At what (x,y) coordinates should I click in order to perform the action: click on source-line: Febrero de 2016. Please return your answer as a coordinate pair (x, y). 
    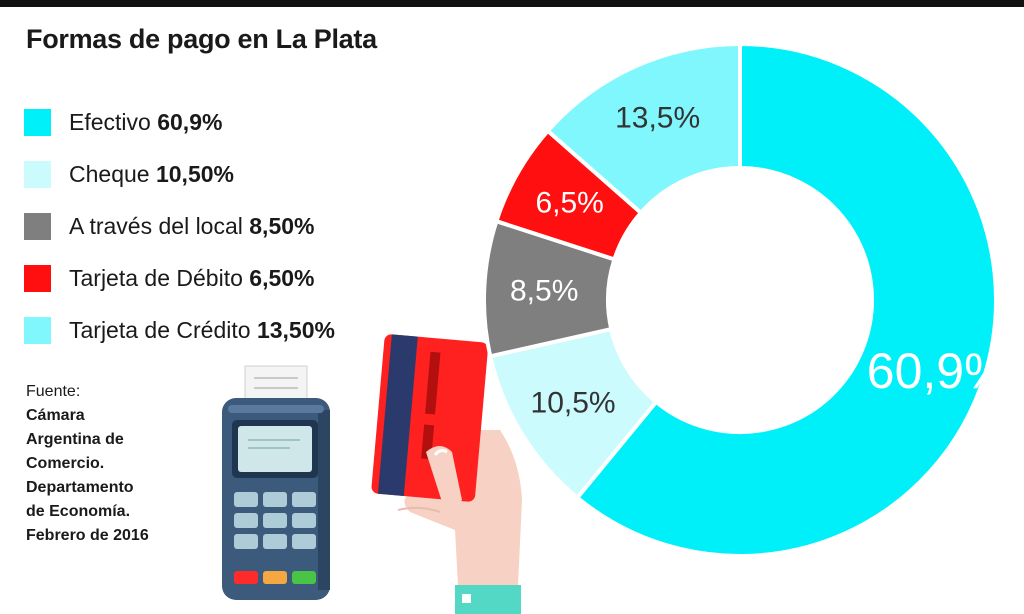
    Looking at the image, I should click on (87, 535).